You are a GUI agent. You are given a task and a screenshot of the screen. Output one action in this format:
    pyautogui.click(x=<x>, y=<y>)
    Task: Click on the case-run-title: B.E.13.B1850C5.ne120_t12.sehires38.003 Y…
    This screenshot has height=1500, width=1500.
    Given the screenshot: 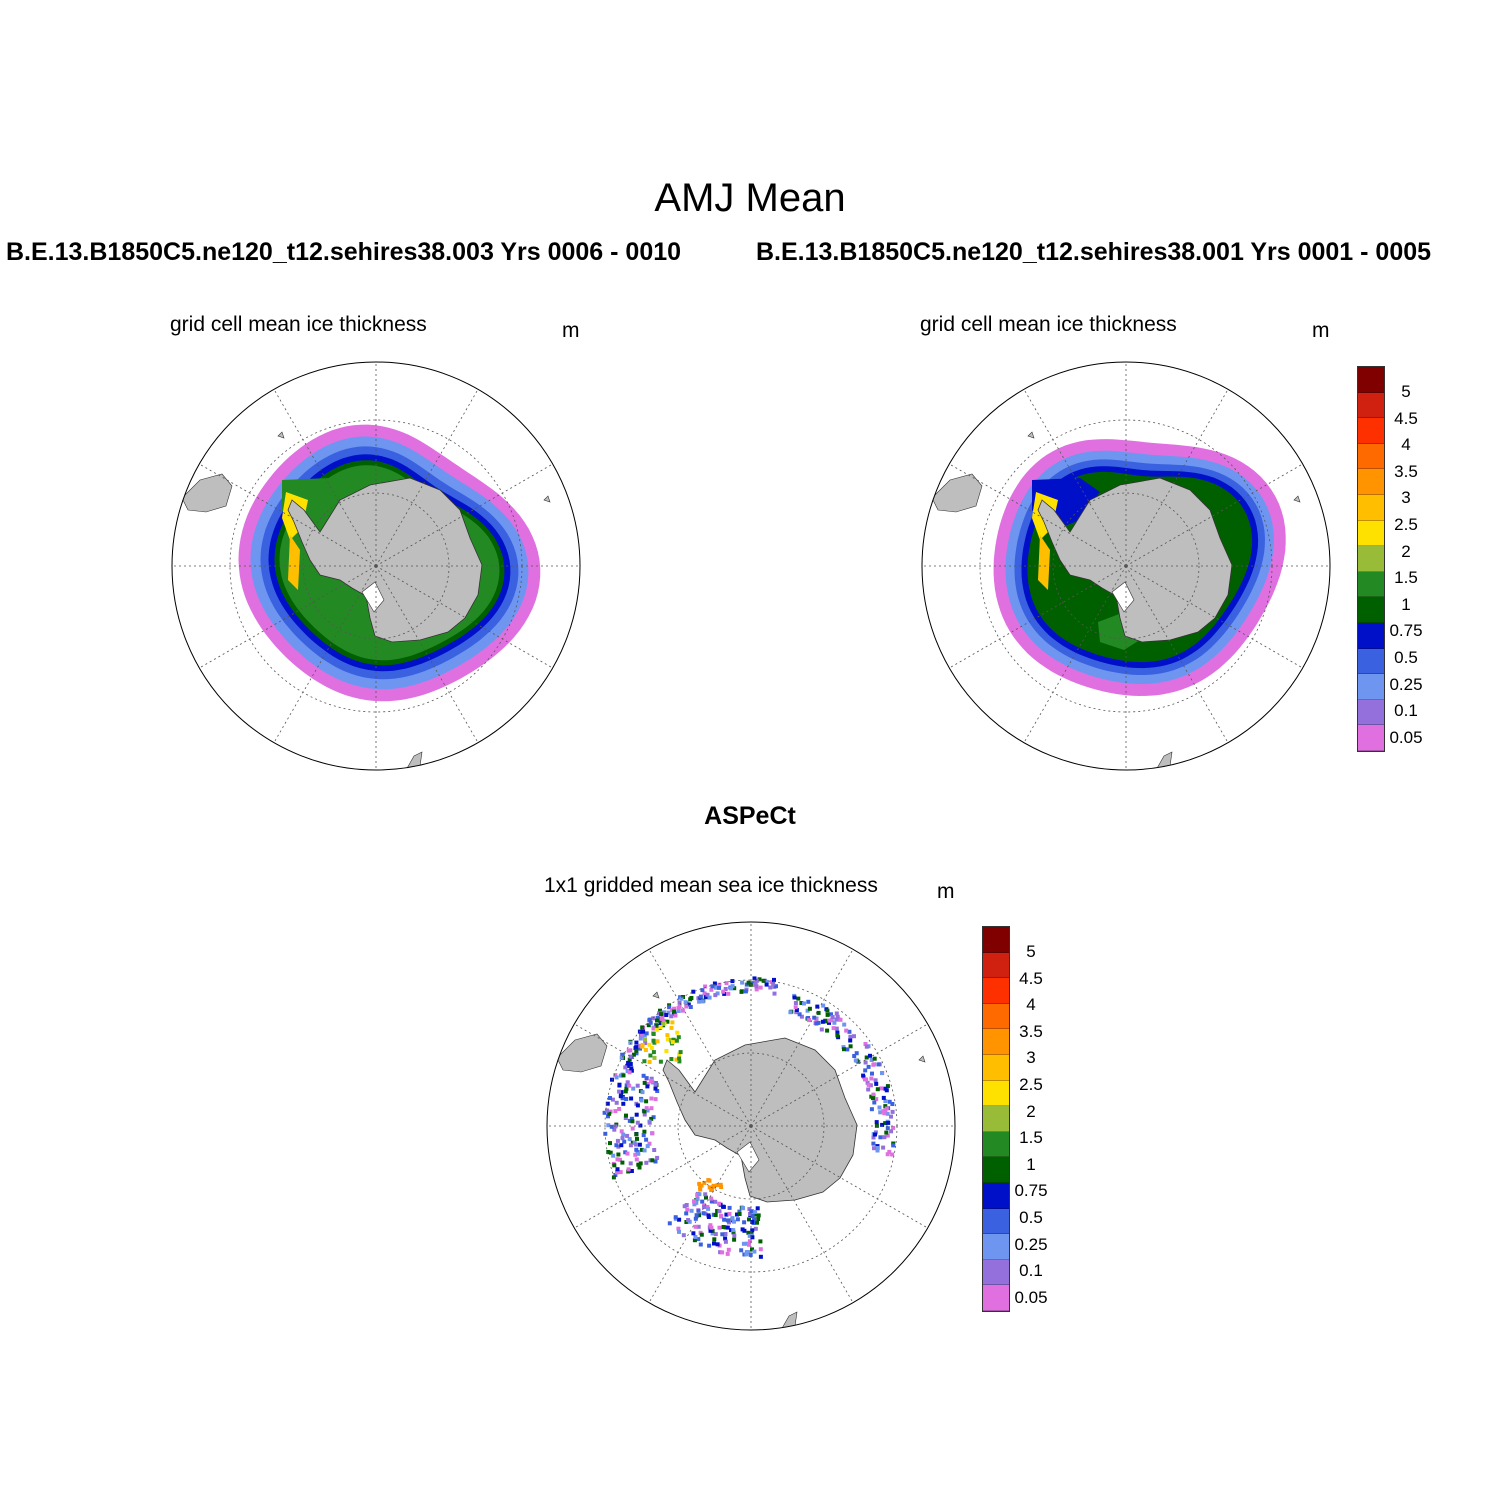 What is the action you would take?
    pyautogui.click(x=344, y=252)
    